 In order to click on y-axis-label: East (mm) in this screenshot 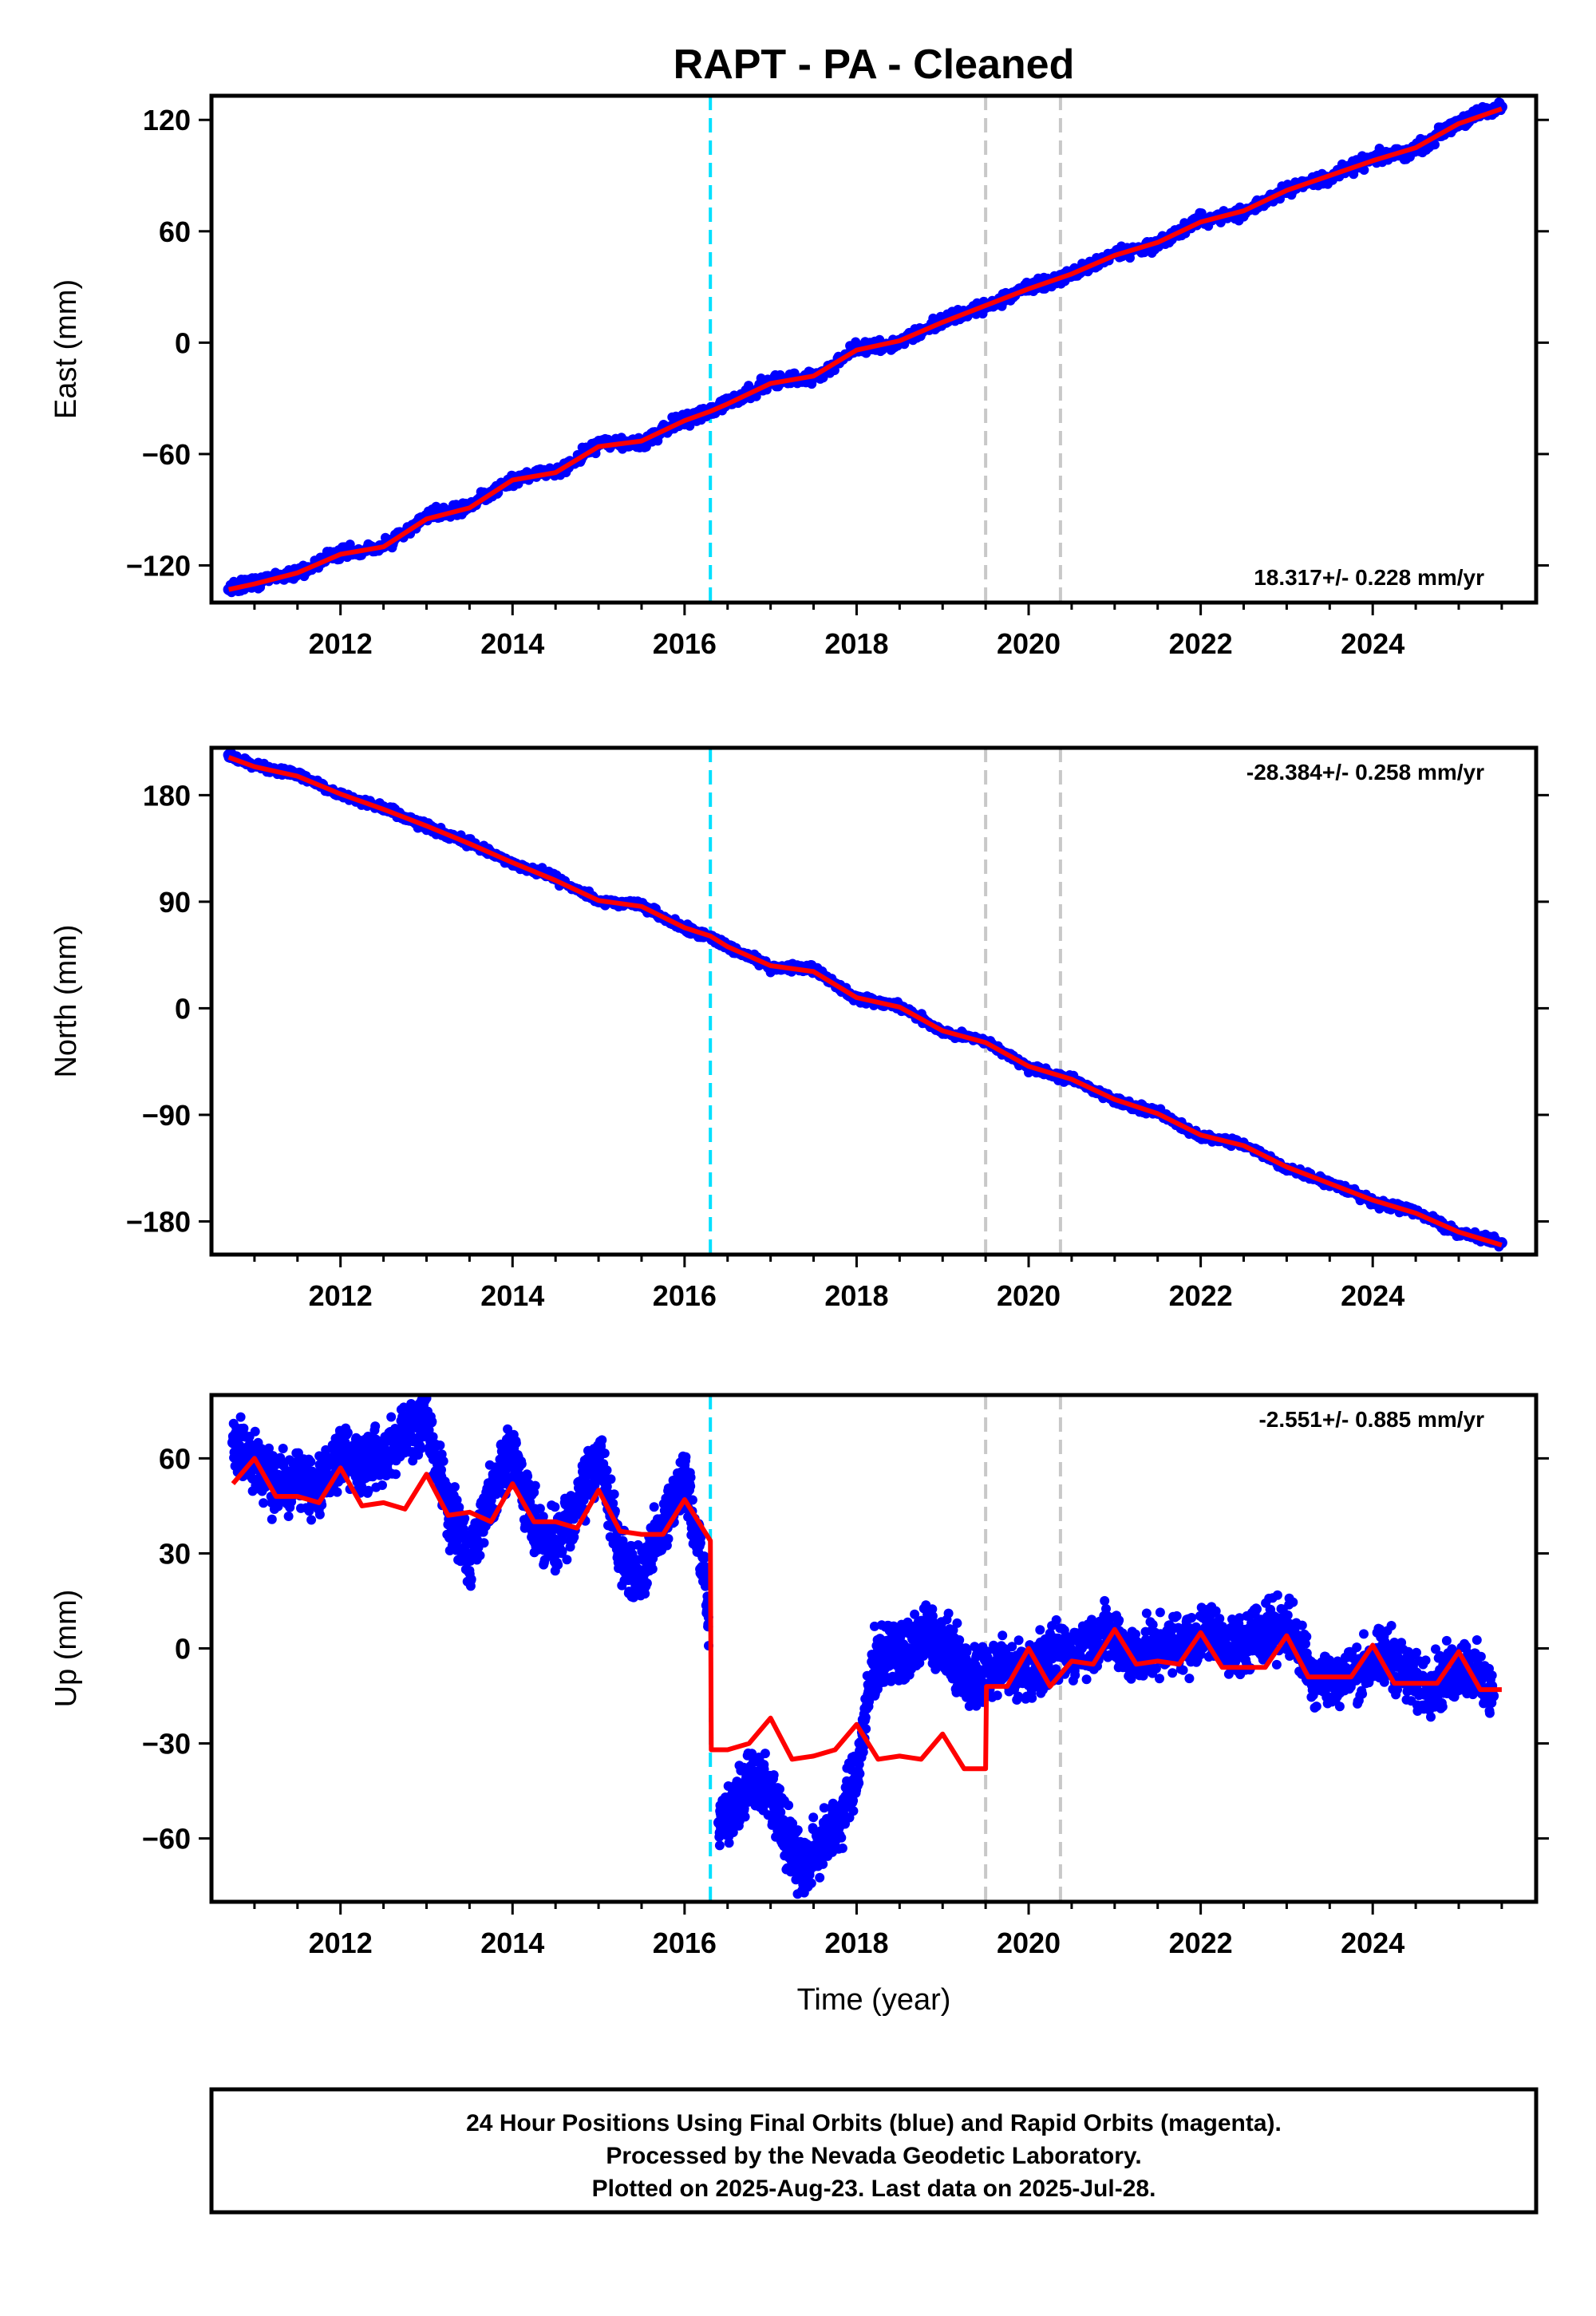, I will do `click(66, 349)`.